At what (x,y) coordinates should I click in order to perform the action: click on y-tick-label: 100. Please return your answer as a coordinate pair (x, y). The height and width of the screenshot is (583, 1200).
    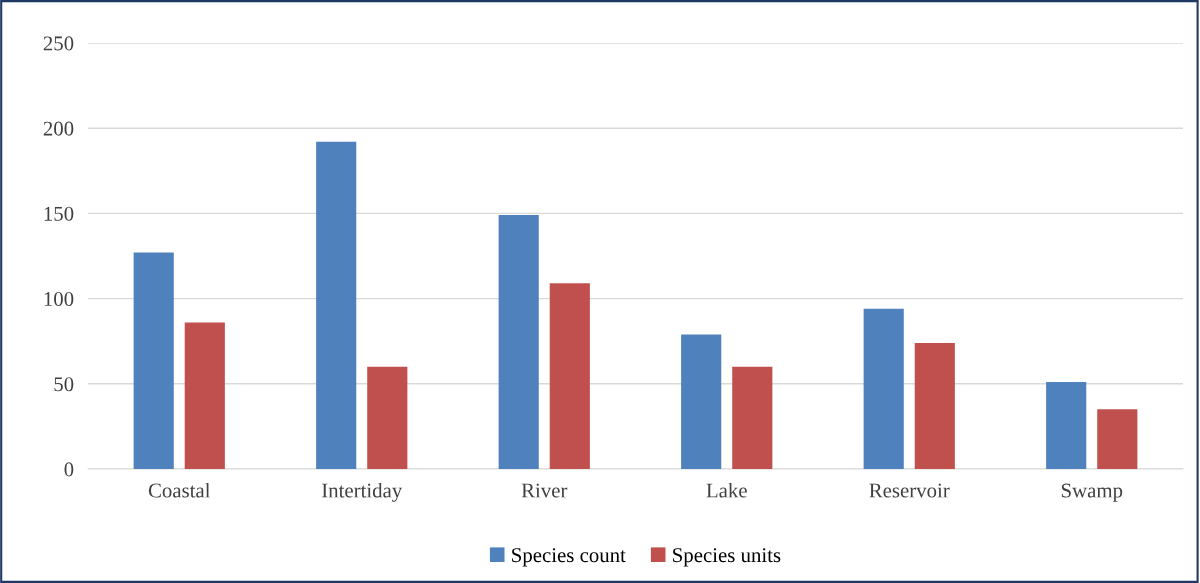
    Looking at the image, I should click on (59, 299).